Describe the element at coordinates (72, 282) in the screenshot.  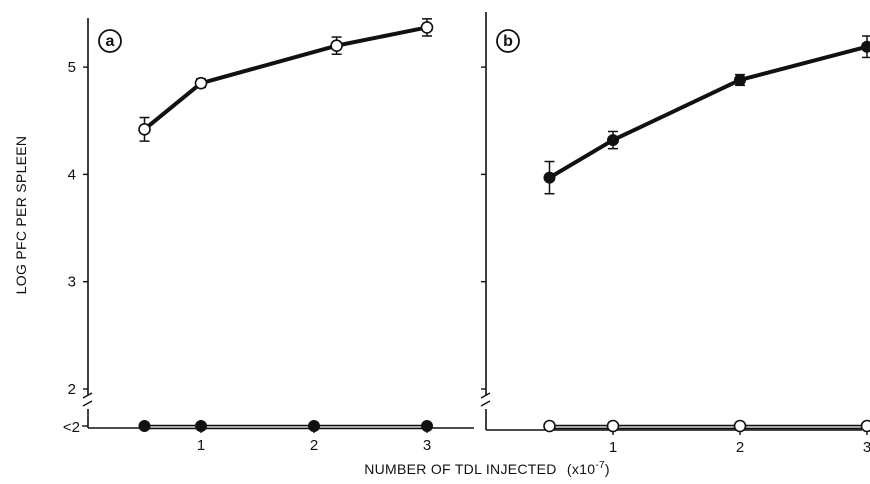
I see `y-tick-label: 3` at that location.